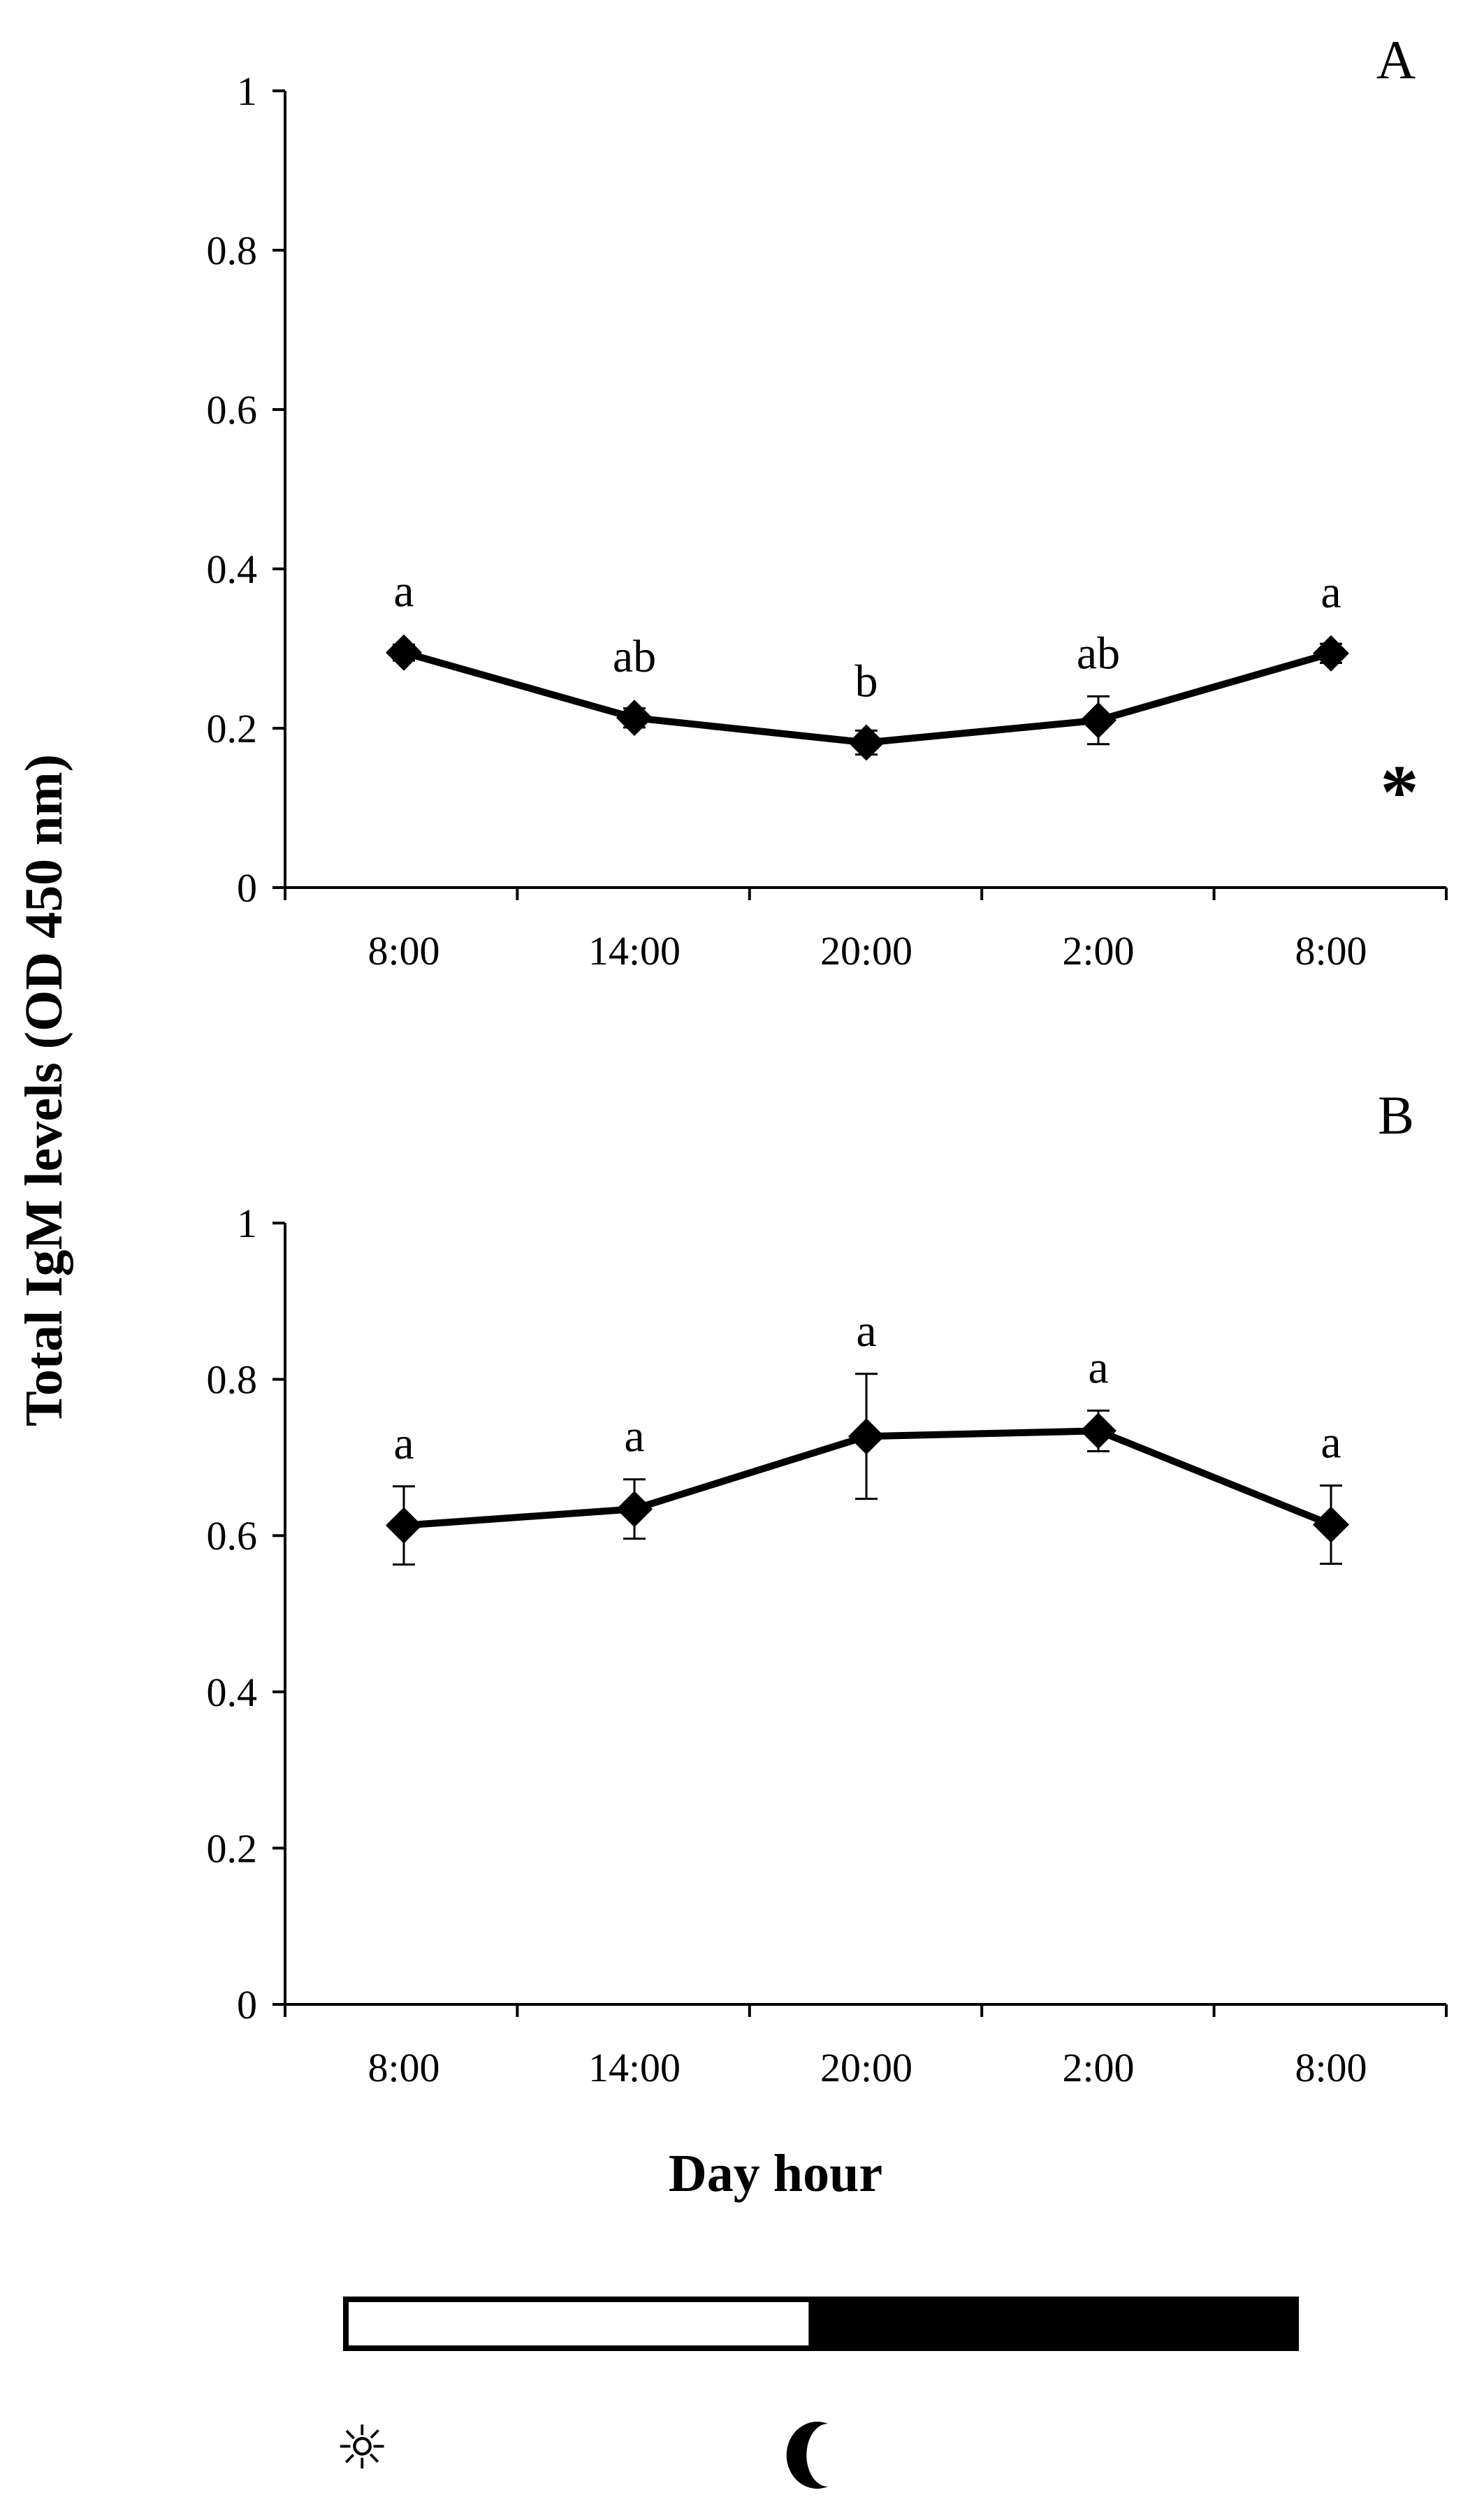  I want to click on moon-icon, so click(807, 2455).